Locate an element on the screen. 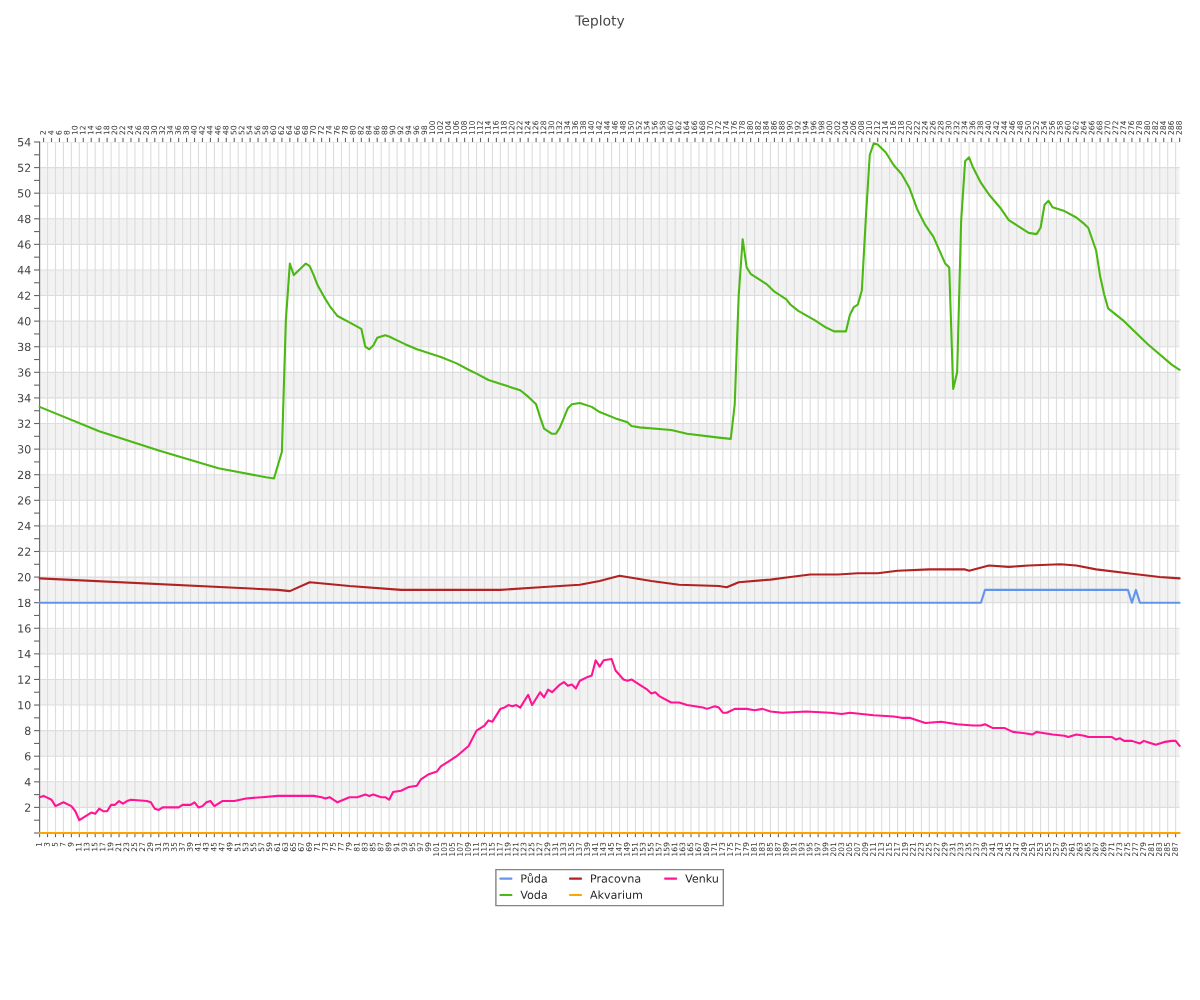  chart-title: Teploty is located at coordinates (600, 22).